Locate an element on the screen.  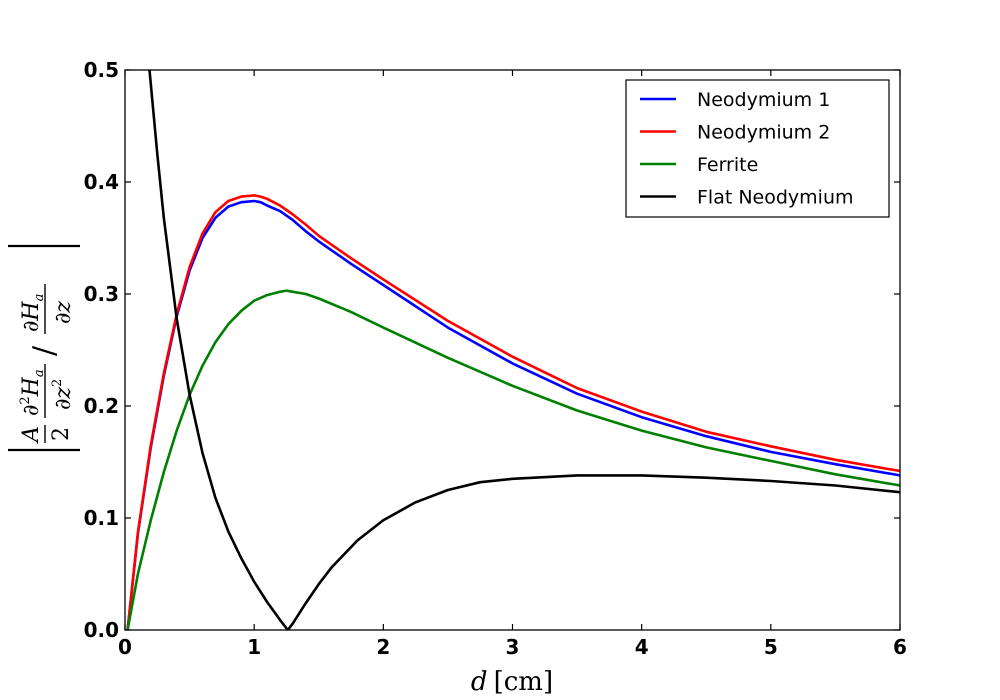
x-tick-label: 6 is located at coordinates (900, 647).